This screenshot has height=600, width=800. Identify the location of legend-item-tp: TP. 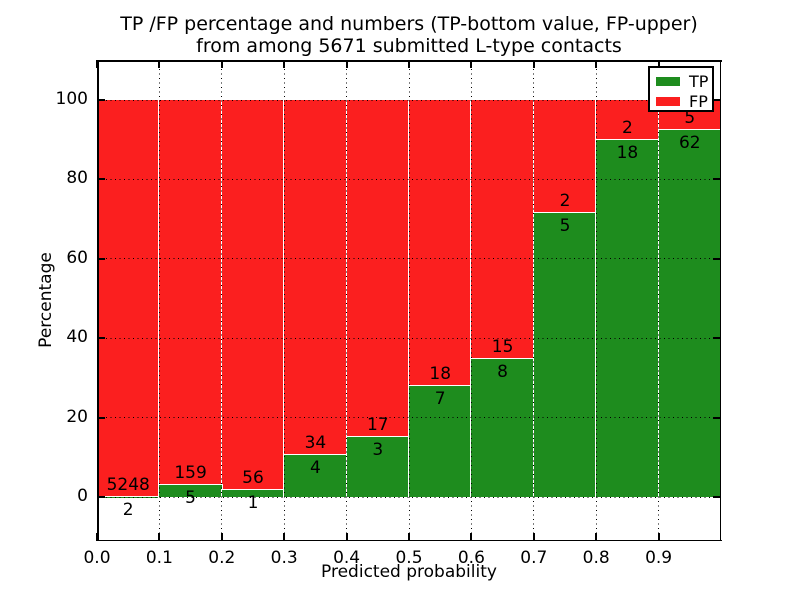
(684, 81).